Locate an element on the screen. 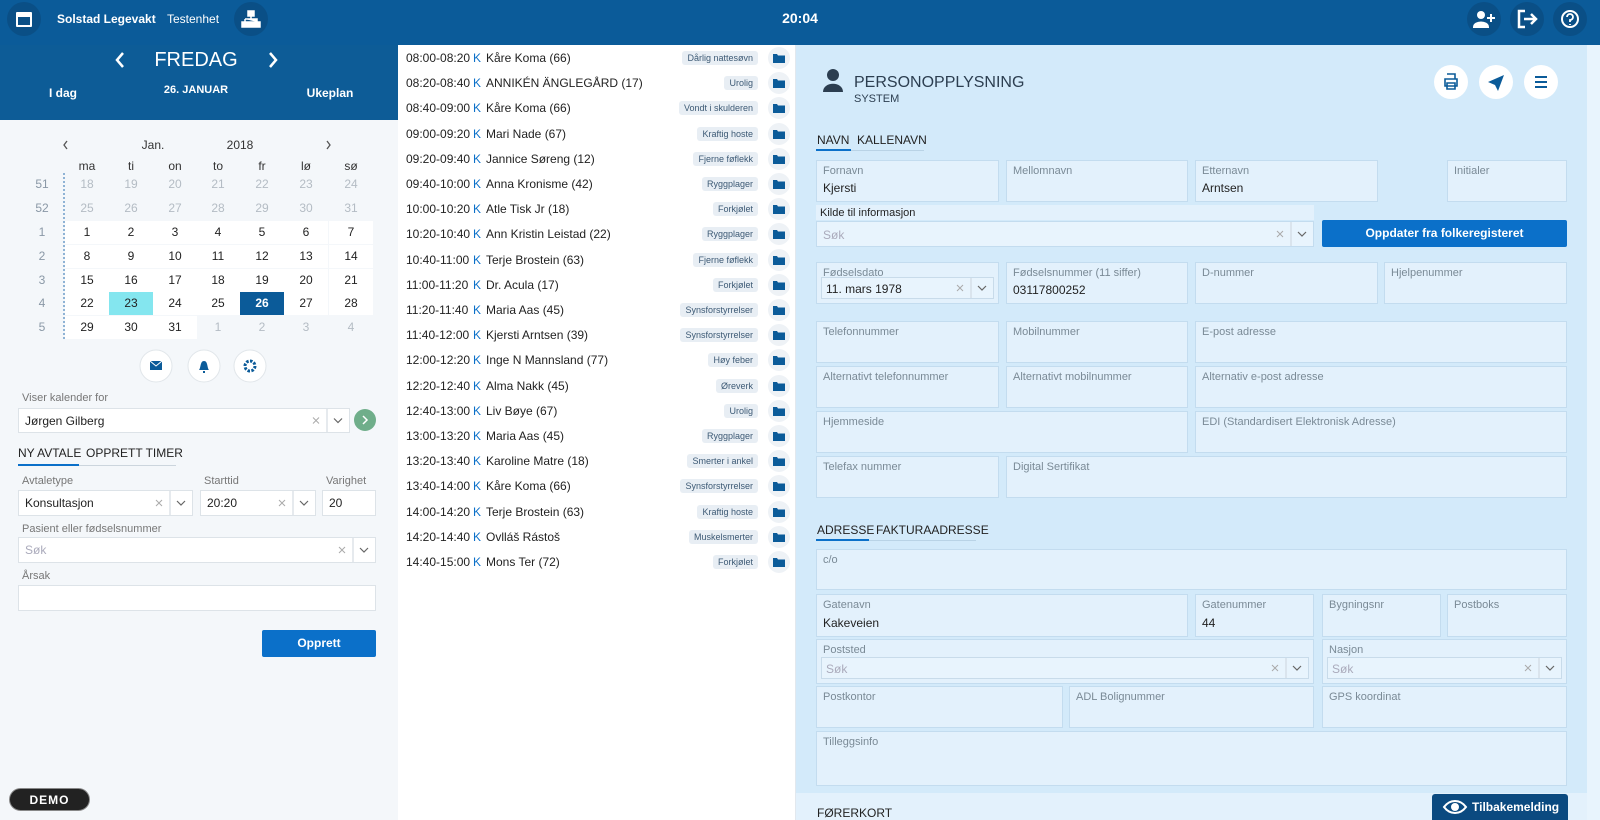 The height and width of the screenshot is (820, 1600). day-cell: 21 is located at coordinates (218, 184).